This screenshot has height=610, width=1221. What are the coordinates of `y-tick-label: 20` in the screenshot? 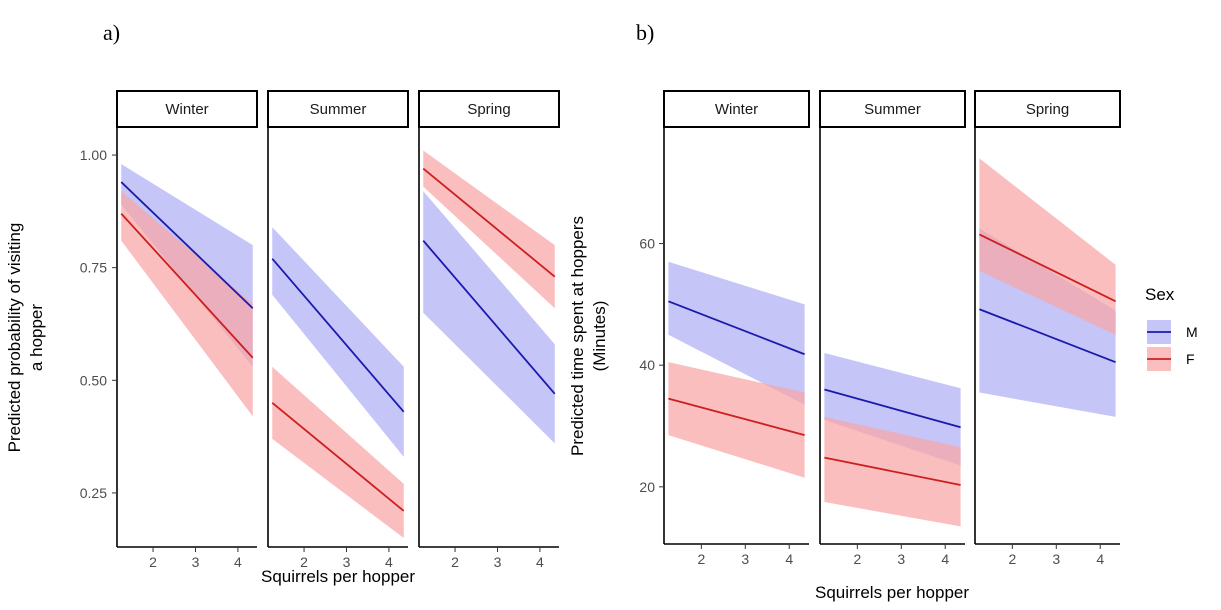 It's located at (647, 487).